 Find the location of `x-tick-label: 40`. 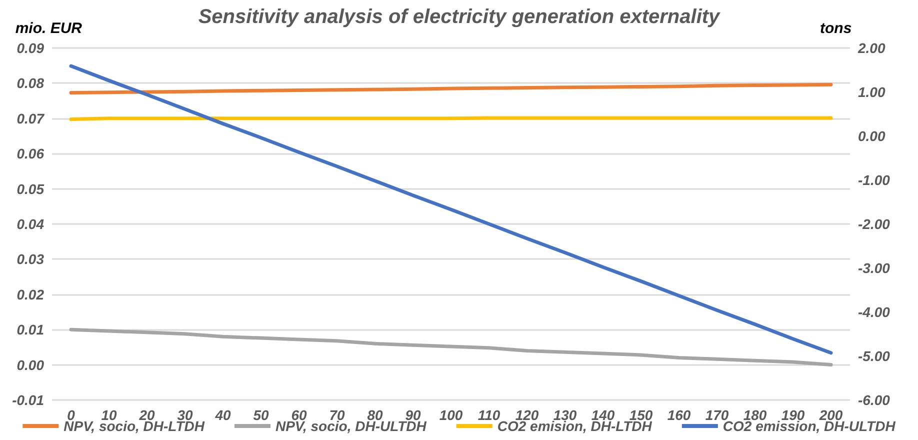

x-tick-label: 40 is located at coordinates (222, 415).